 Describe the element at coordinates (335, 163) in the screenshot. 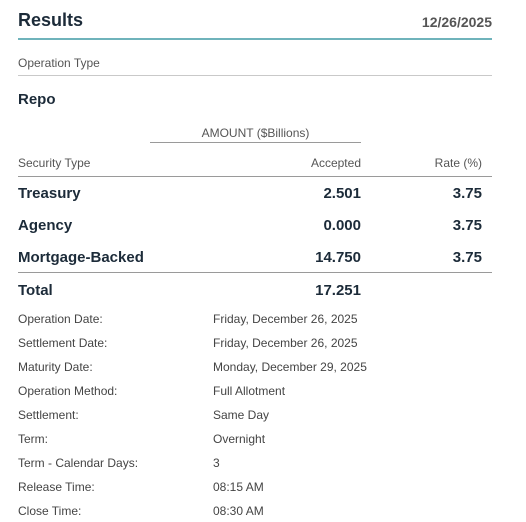

I see `column-header-accepted: Accepted` at that location.